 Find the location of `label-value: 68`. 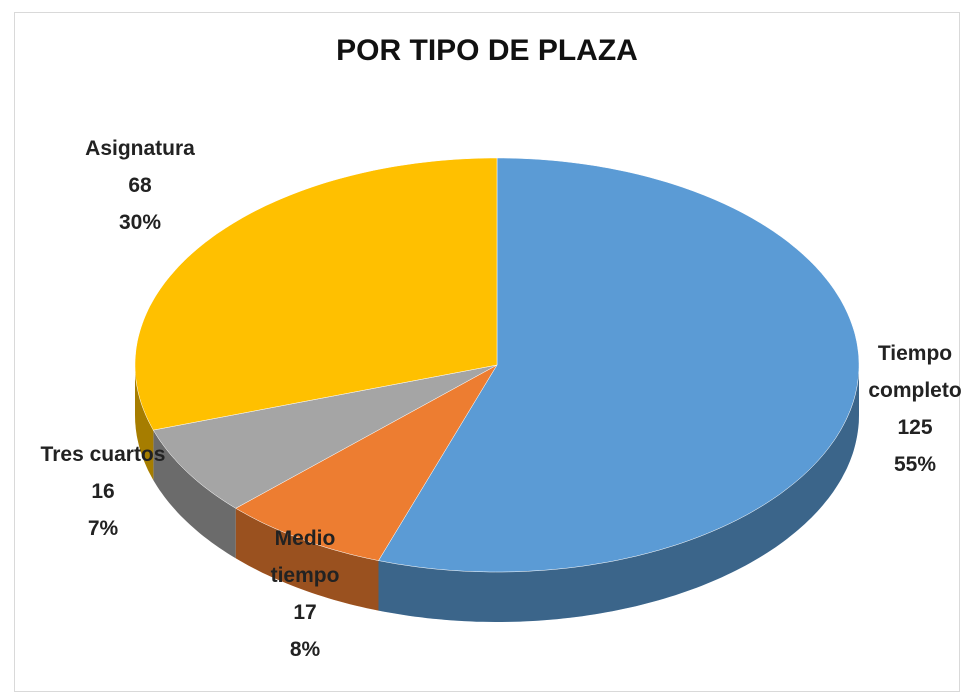

label-value: 68 is located at coordinates (140, 185).